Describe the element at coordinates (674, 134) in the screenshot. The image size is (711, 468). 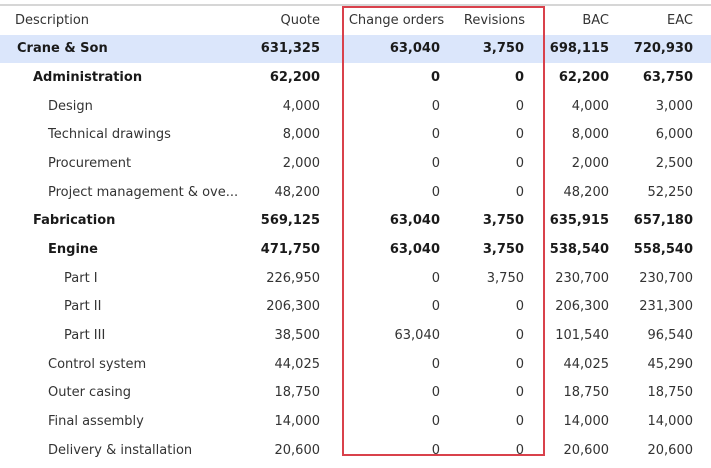
I see `row-eac: 6,000` at that location.